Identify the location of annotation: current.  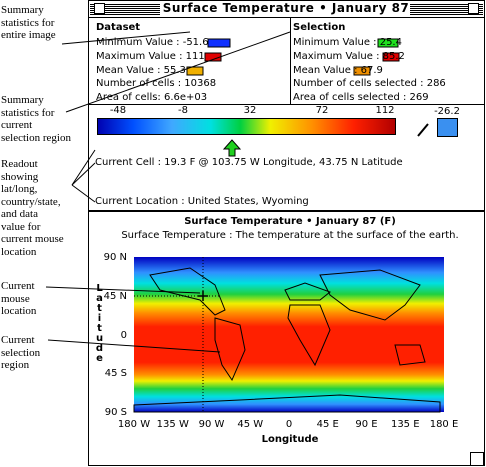
(17, 125).